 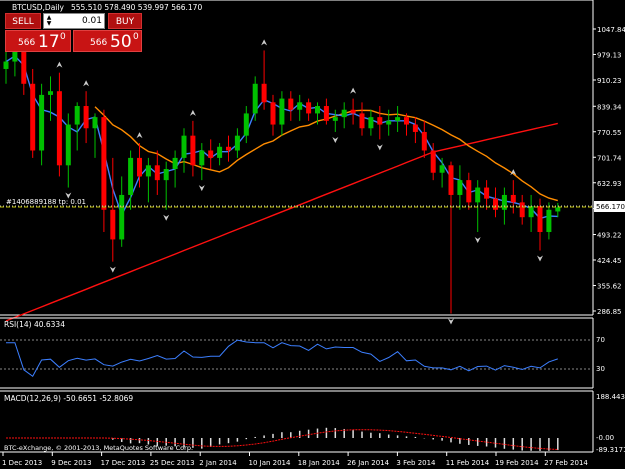 What do you see at coordinates (270, 463) in the screenshot?
I see `time-tick-label: 10 Jan 2014` at bounding box center [270, 463].